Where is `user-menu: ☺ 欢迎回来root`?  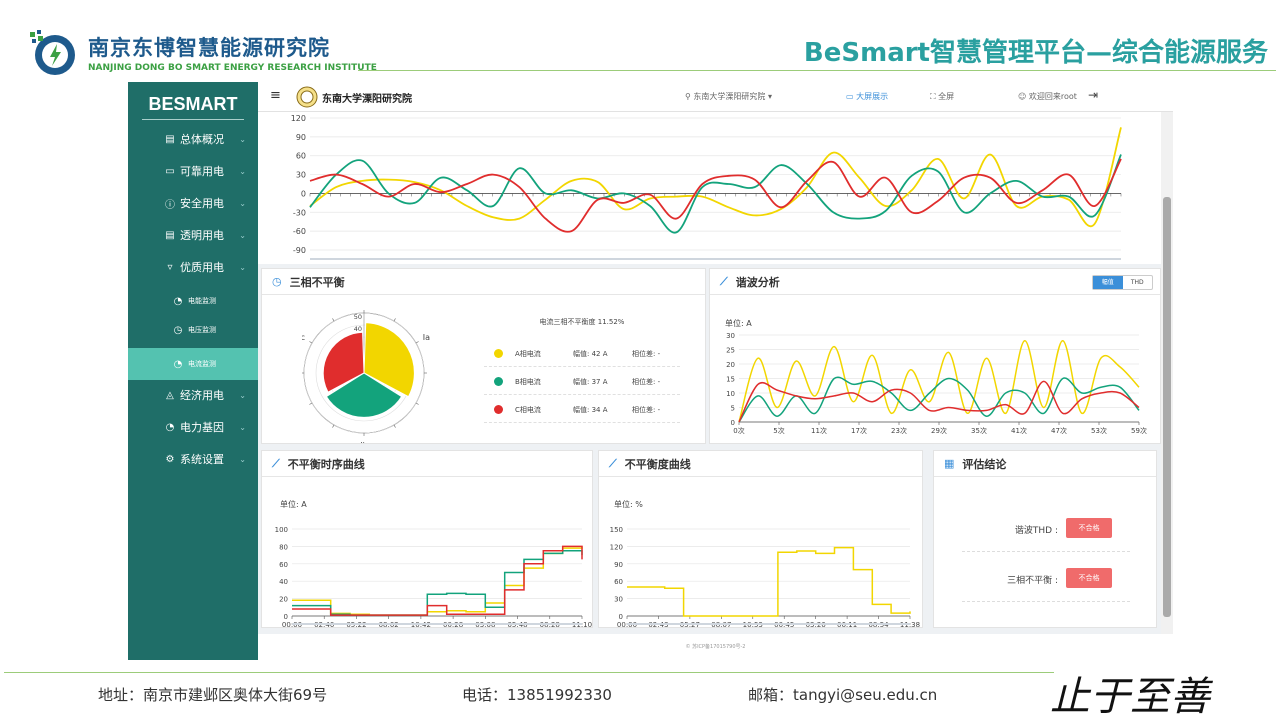
user-menu: ☺ 欢迎回来root is located at coordinates (1047, 96).